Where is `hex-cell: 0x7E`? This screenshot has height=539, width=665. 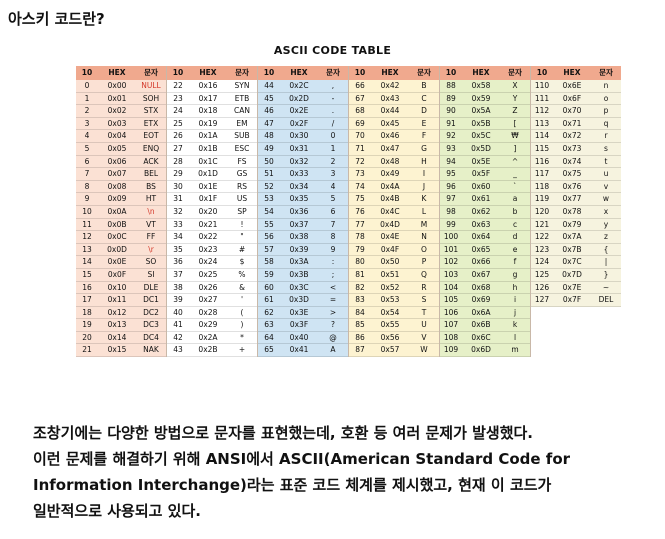
hex-cell: 0x7E is located at coordinates (572, 287).